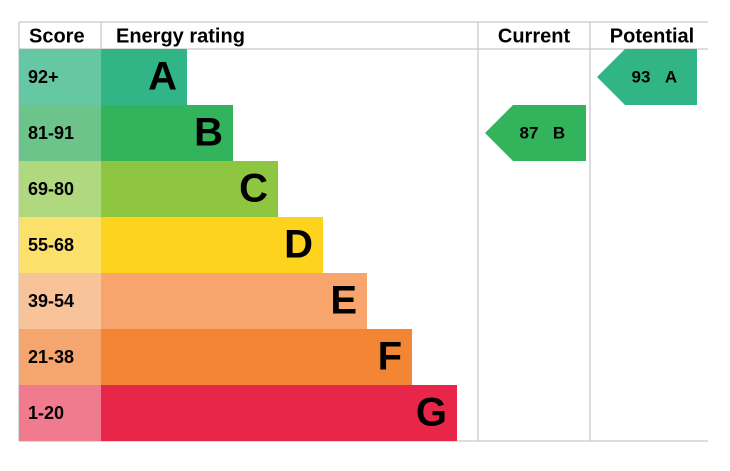  What do you see at coordinates (253, 189) in the screenshot?
I see `rating-letter: C` at bounding box center [253, 189].